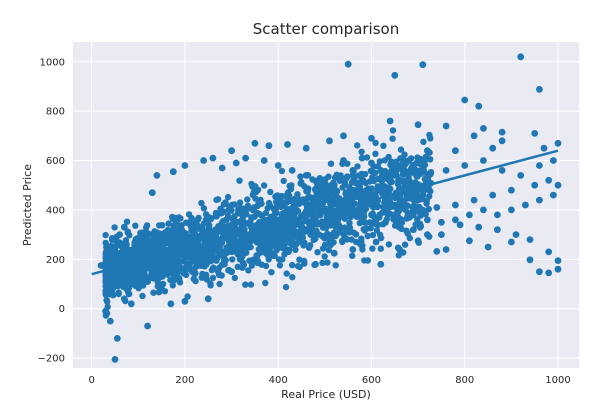 The height and width of the screenshot is (413, 607). Describe the element at coordinates (371, 380) in the screenshot. I see `x-tick-label: 600` at that location.